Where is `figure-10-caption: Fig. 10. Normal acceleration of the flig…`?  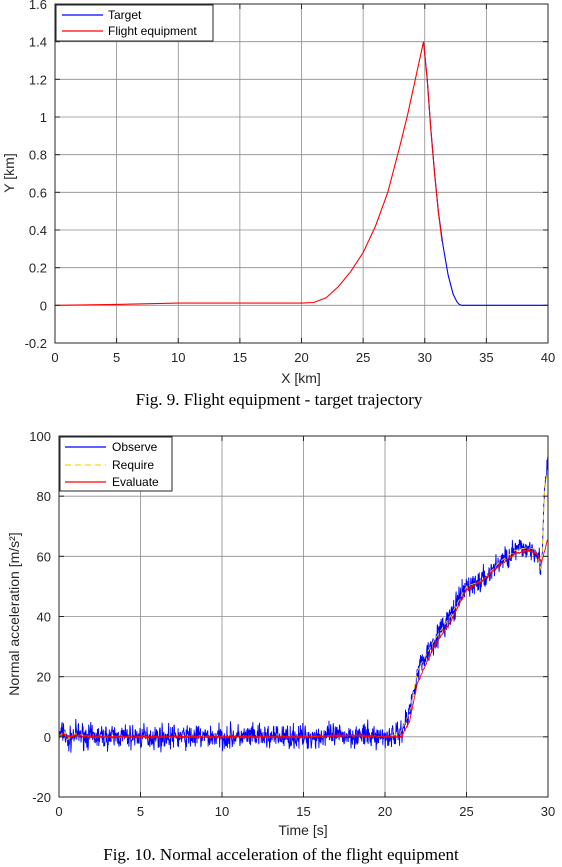 figure-10-caption: Fig. 10. Normal acceleration of the flig… is located at coordinates (281, 854).